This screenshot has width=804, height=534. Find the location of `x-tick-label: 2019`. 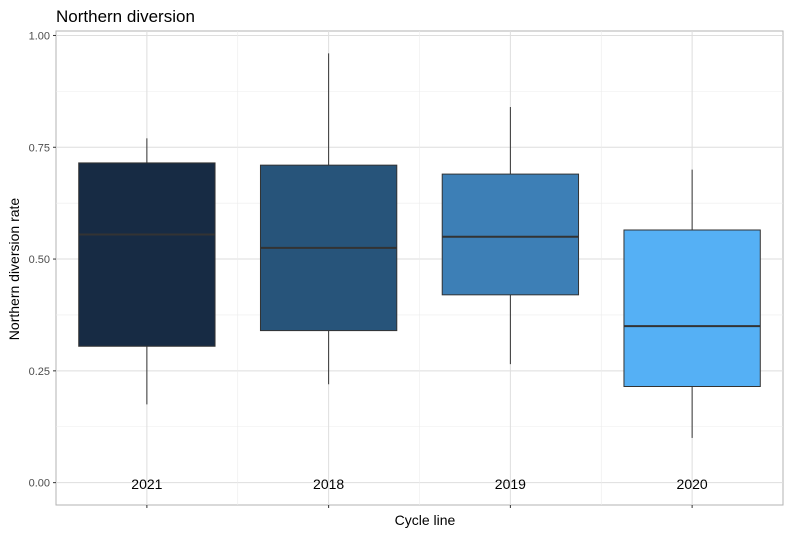

x-tick-label: 2019 is located at coordinates (510, 484).